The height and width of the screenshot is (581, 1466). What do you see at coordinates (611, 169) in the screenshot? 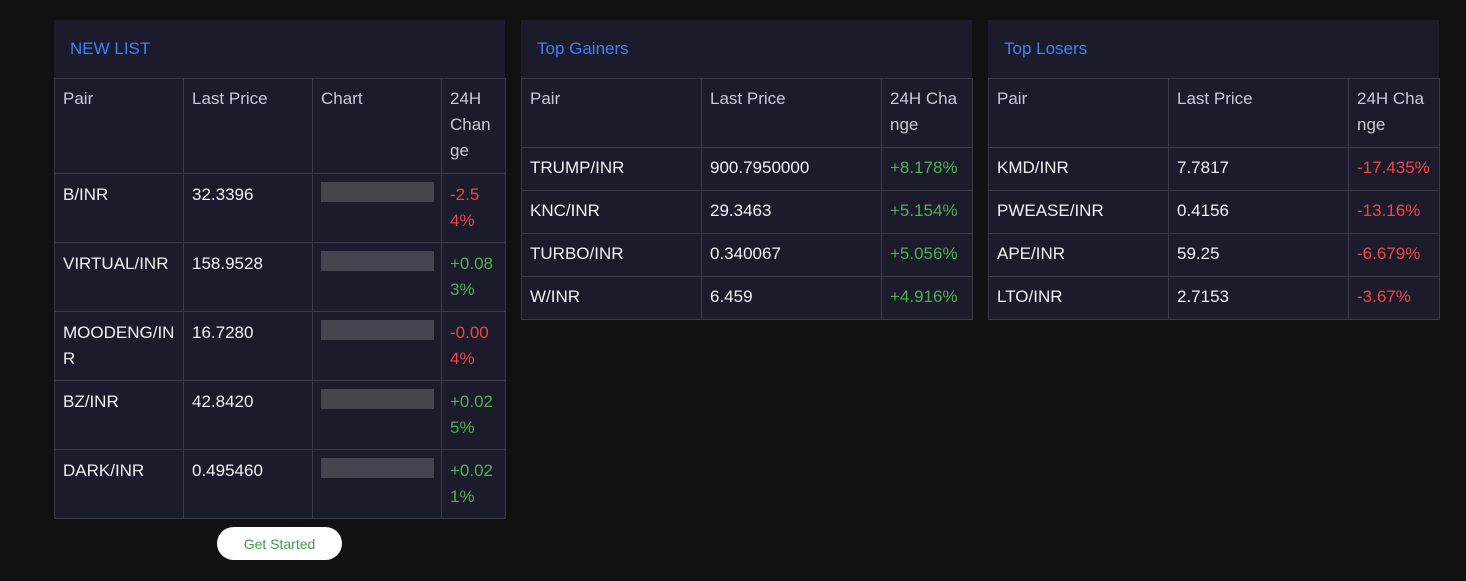
I see `pair-cell: TRUMP/INR` at bounding box center [611, 169].